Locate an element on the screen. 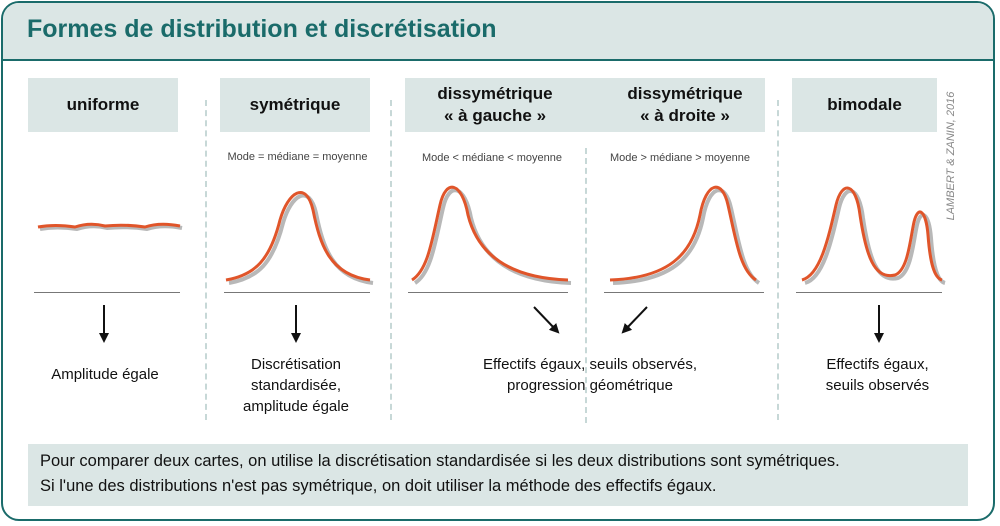  heading-symetrique: symétrique is located at coordinates (295, 105).